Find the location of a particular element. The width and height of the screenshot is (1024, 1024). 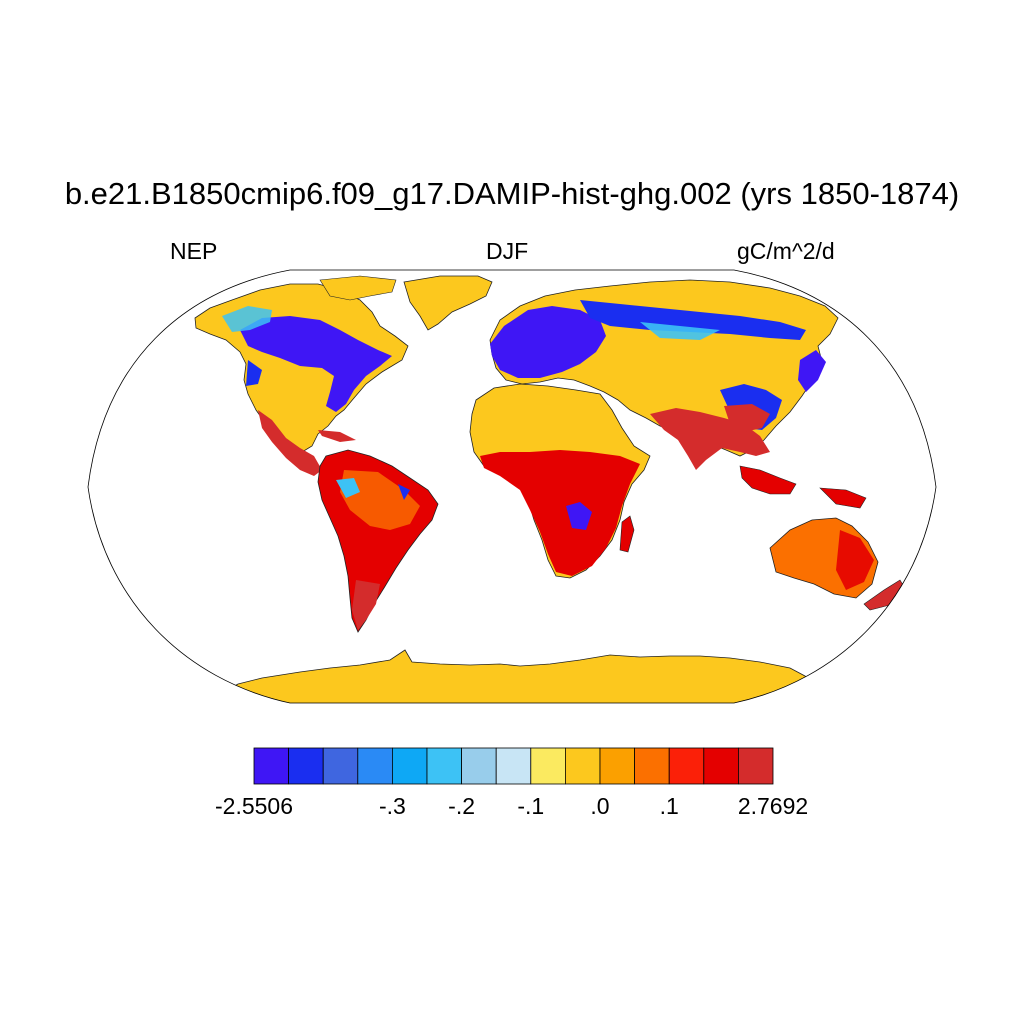

indonesia is located at coordinates (768, 480).